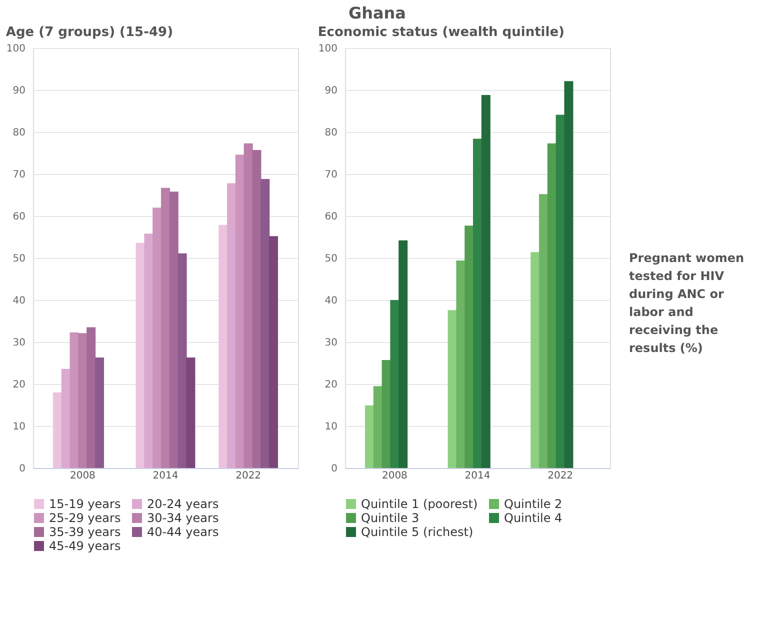  I want to click on legend-label: 40-44 years, so click(183, 532).